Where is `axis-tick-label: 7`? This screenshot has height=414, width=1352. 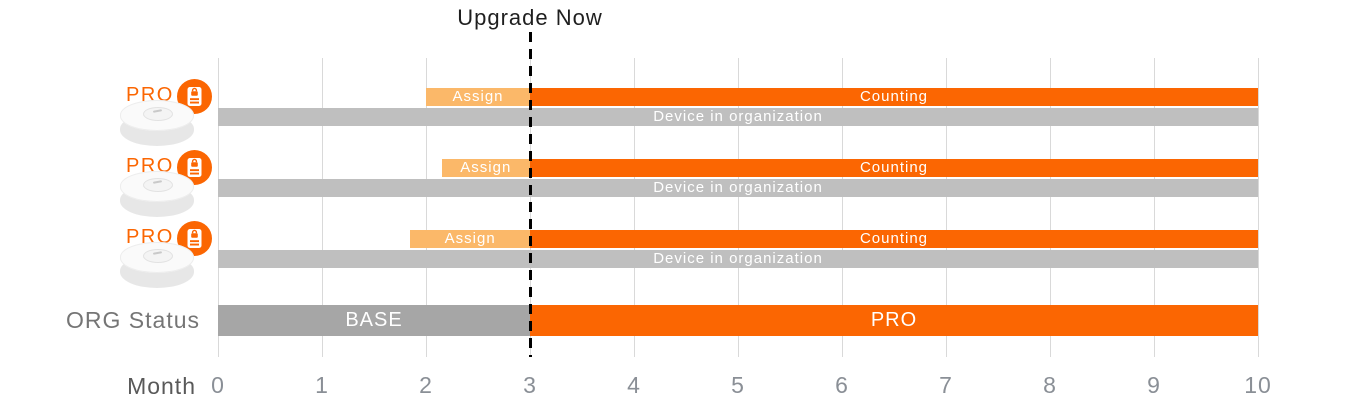 axis-tick-label: 7 is located at coordinates (946, 385).